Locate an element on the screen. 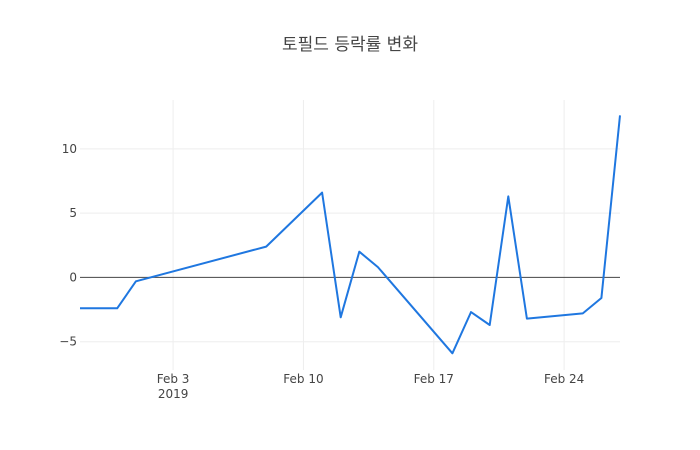 Image resolution: width=700 pixels, height=450 pixels. chart-title: 토필드 등락률 변화 is located at coordinates (350, 45).